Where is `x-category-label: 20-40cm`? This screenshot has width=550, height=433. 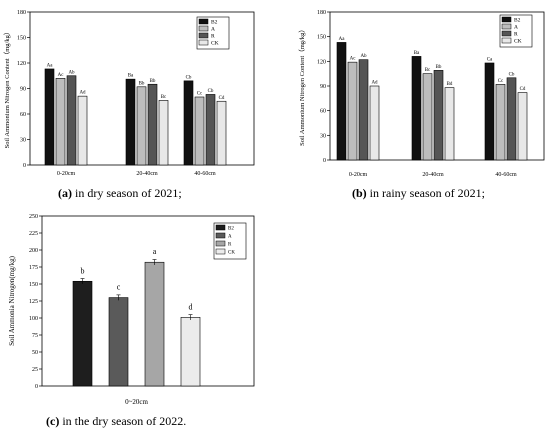
x-category-label: 20-40cm is located at coordinates (433, 175).